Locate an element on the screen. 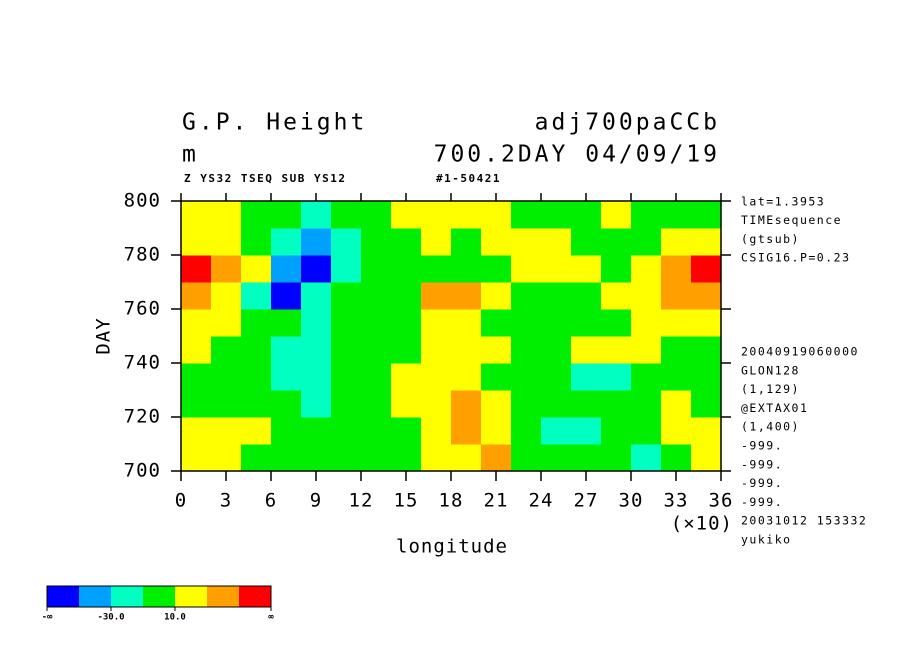  y-tick-label: 760 is located at coordinates (142, 309).